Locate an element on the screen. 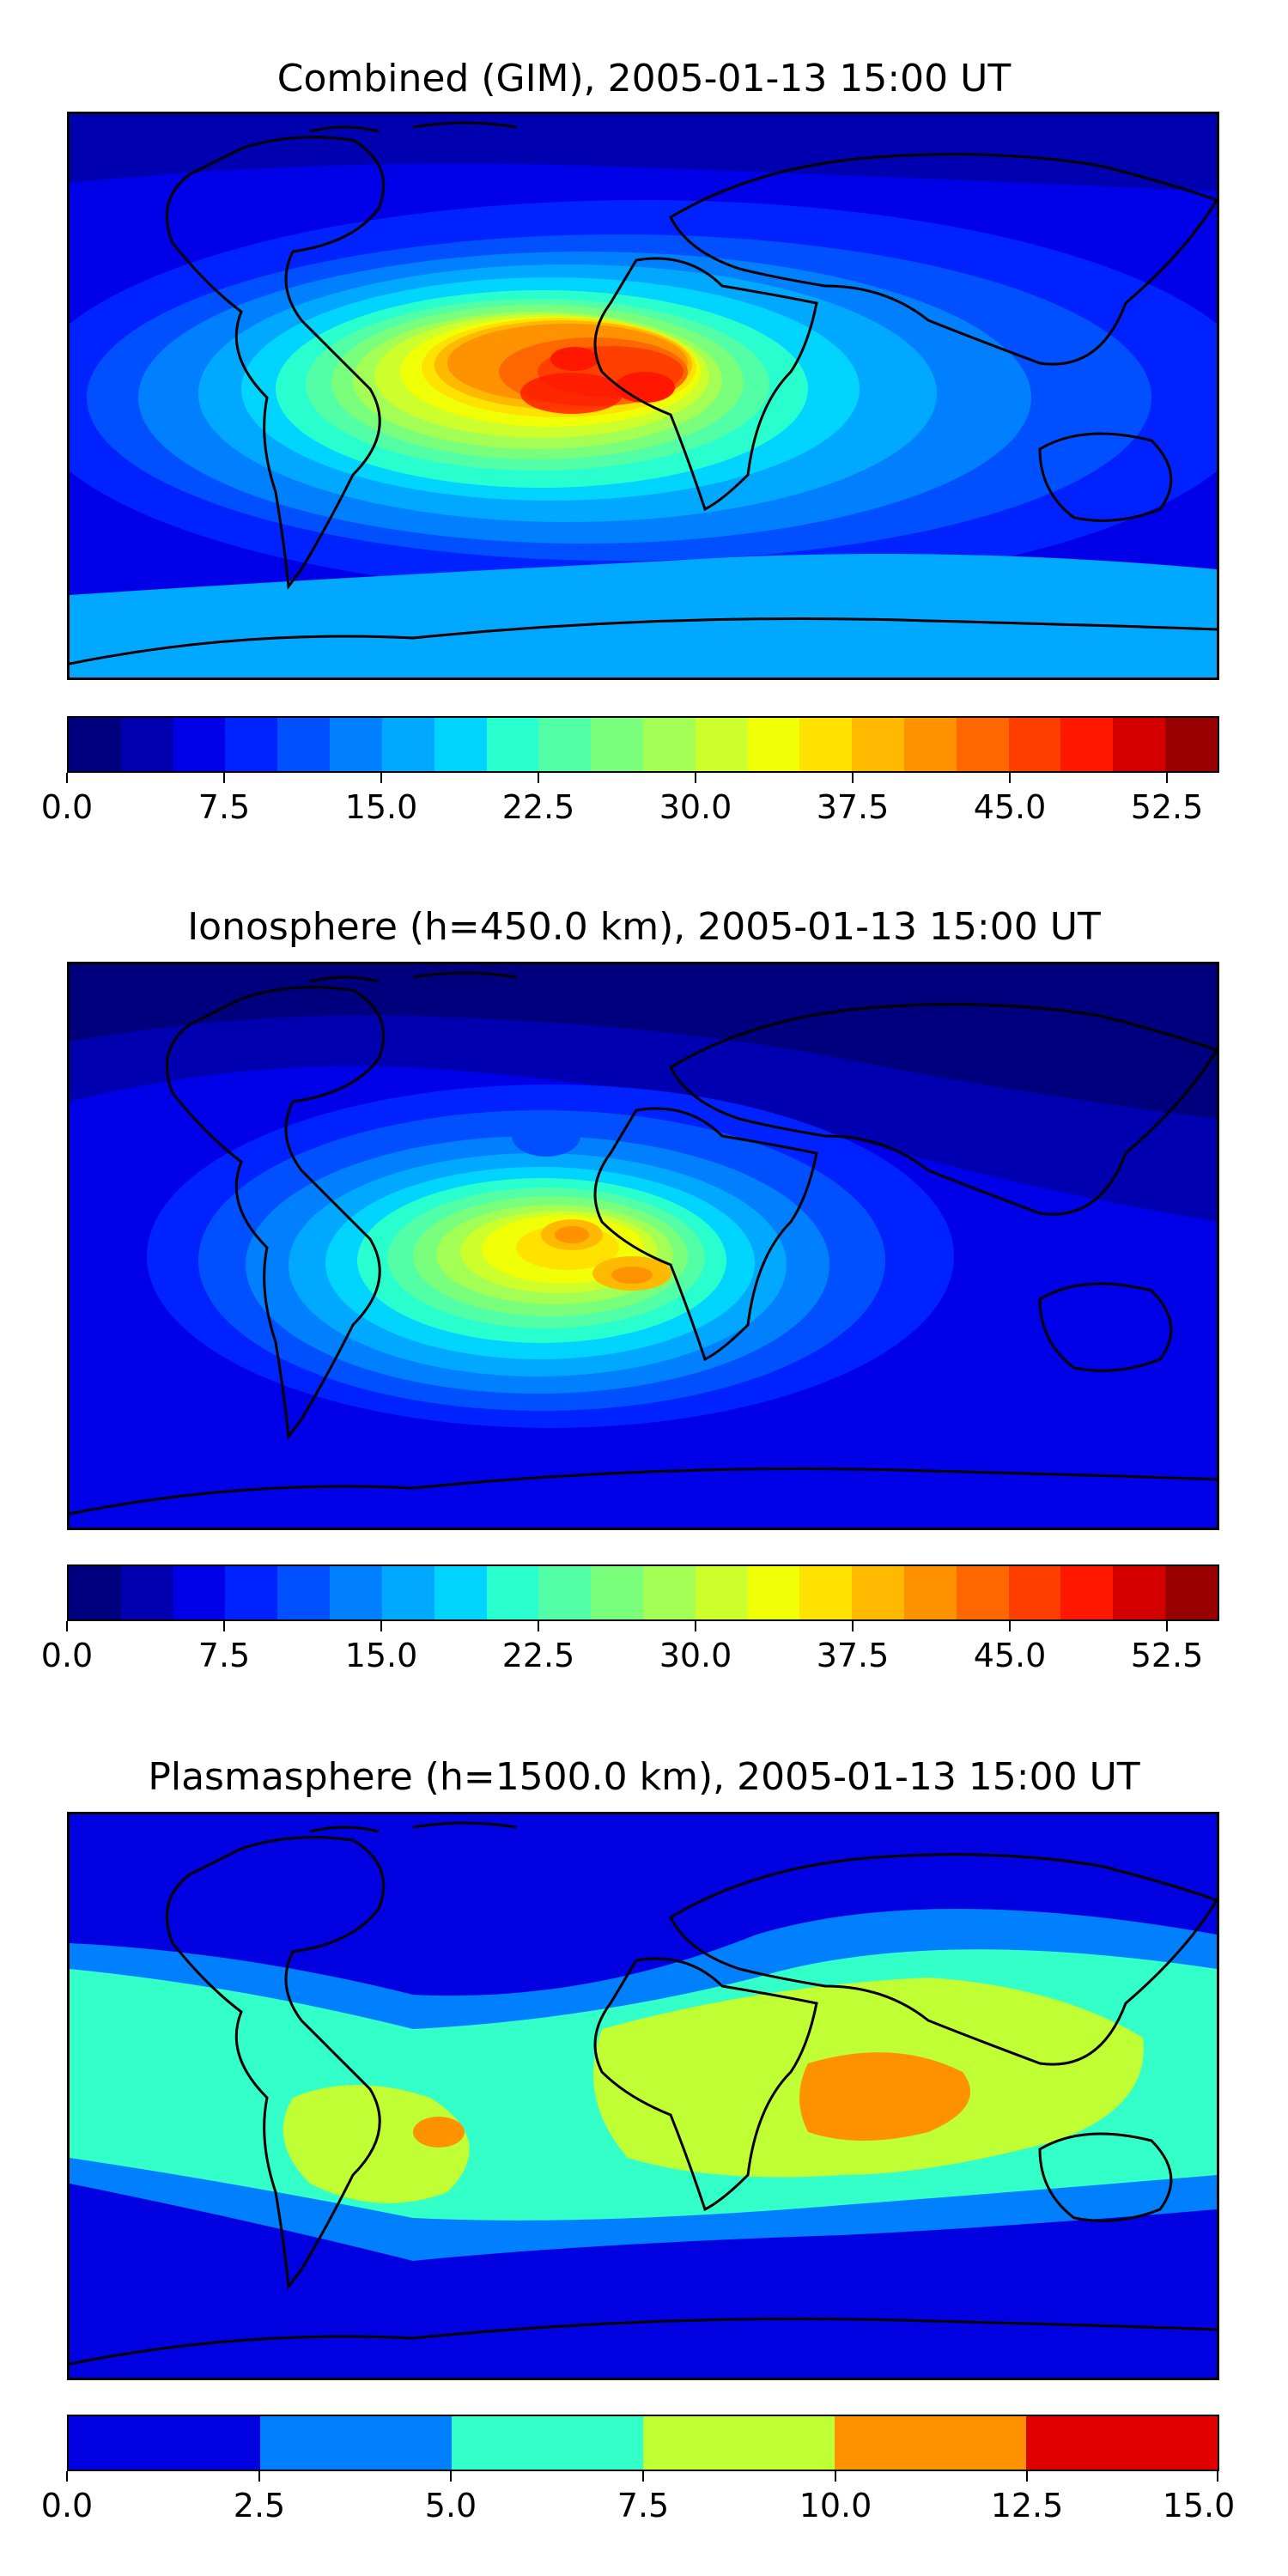  tick-label: 2.5 is located at coordinates (259, 2506).